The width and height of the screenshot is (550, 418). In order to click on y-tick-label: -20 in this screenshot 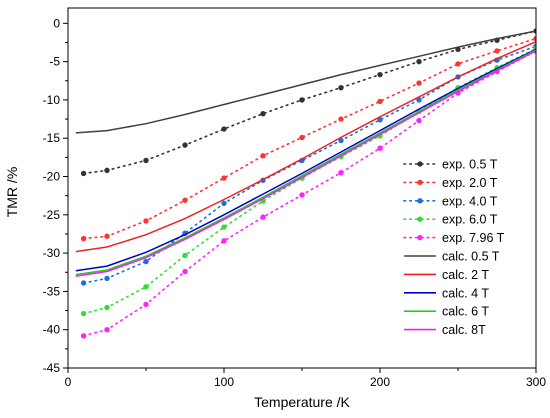, I will do `click(52, 177)`.